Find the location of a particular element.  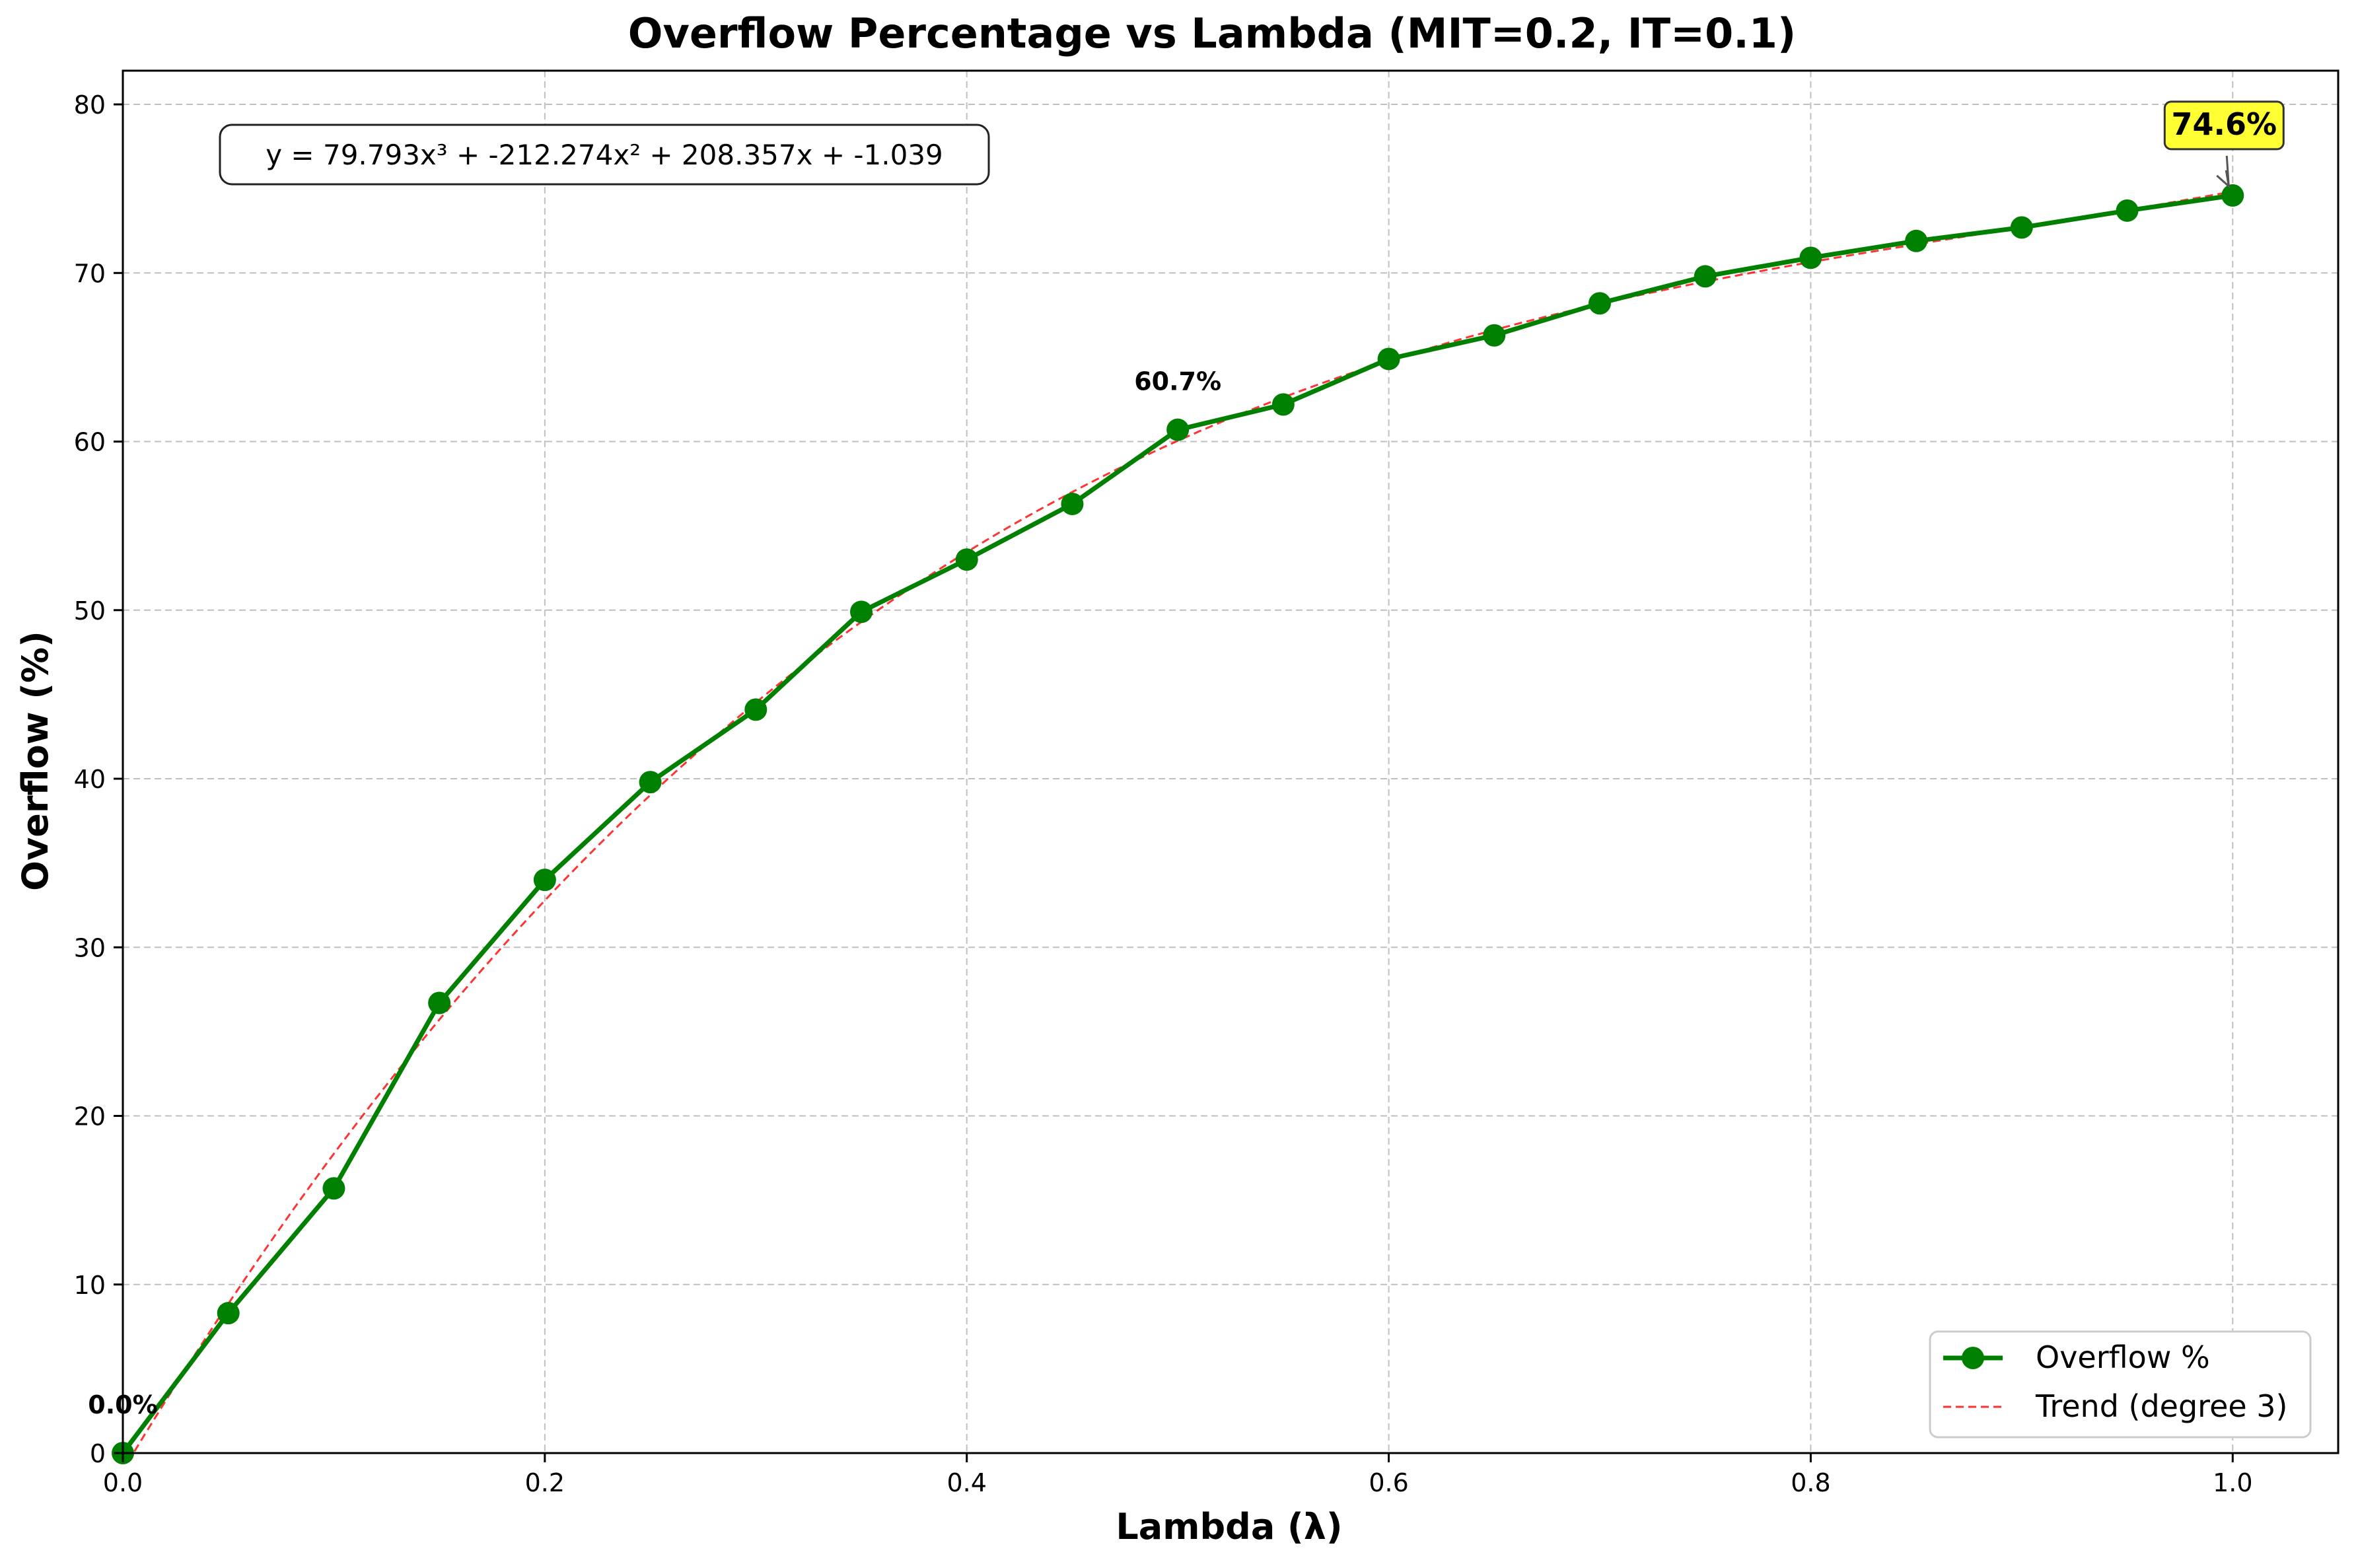

legend-overflow-marker is located at coordinates (1973, 1358).